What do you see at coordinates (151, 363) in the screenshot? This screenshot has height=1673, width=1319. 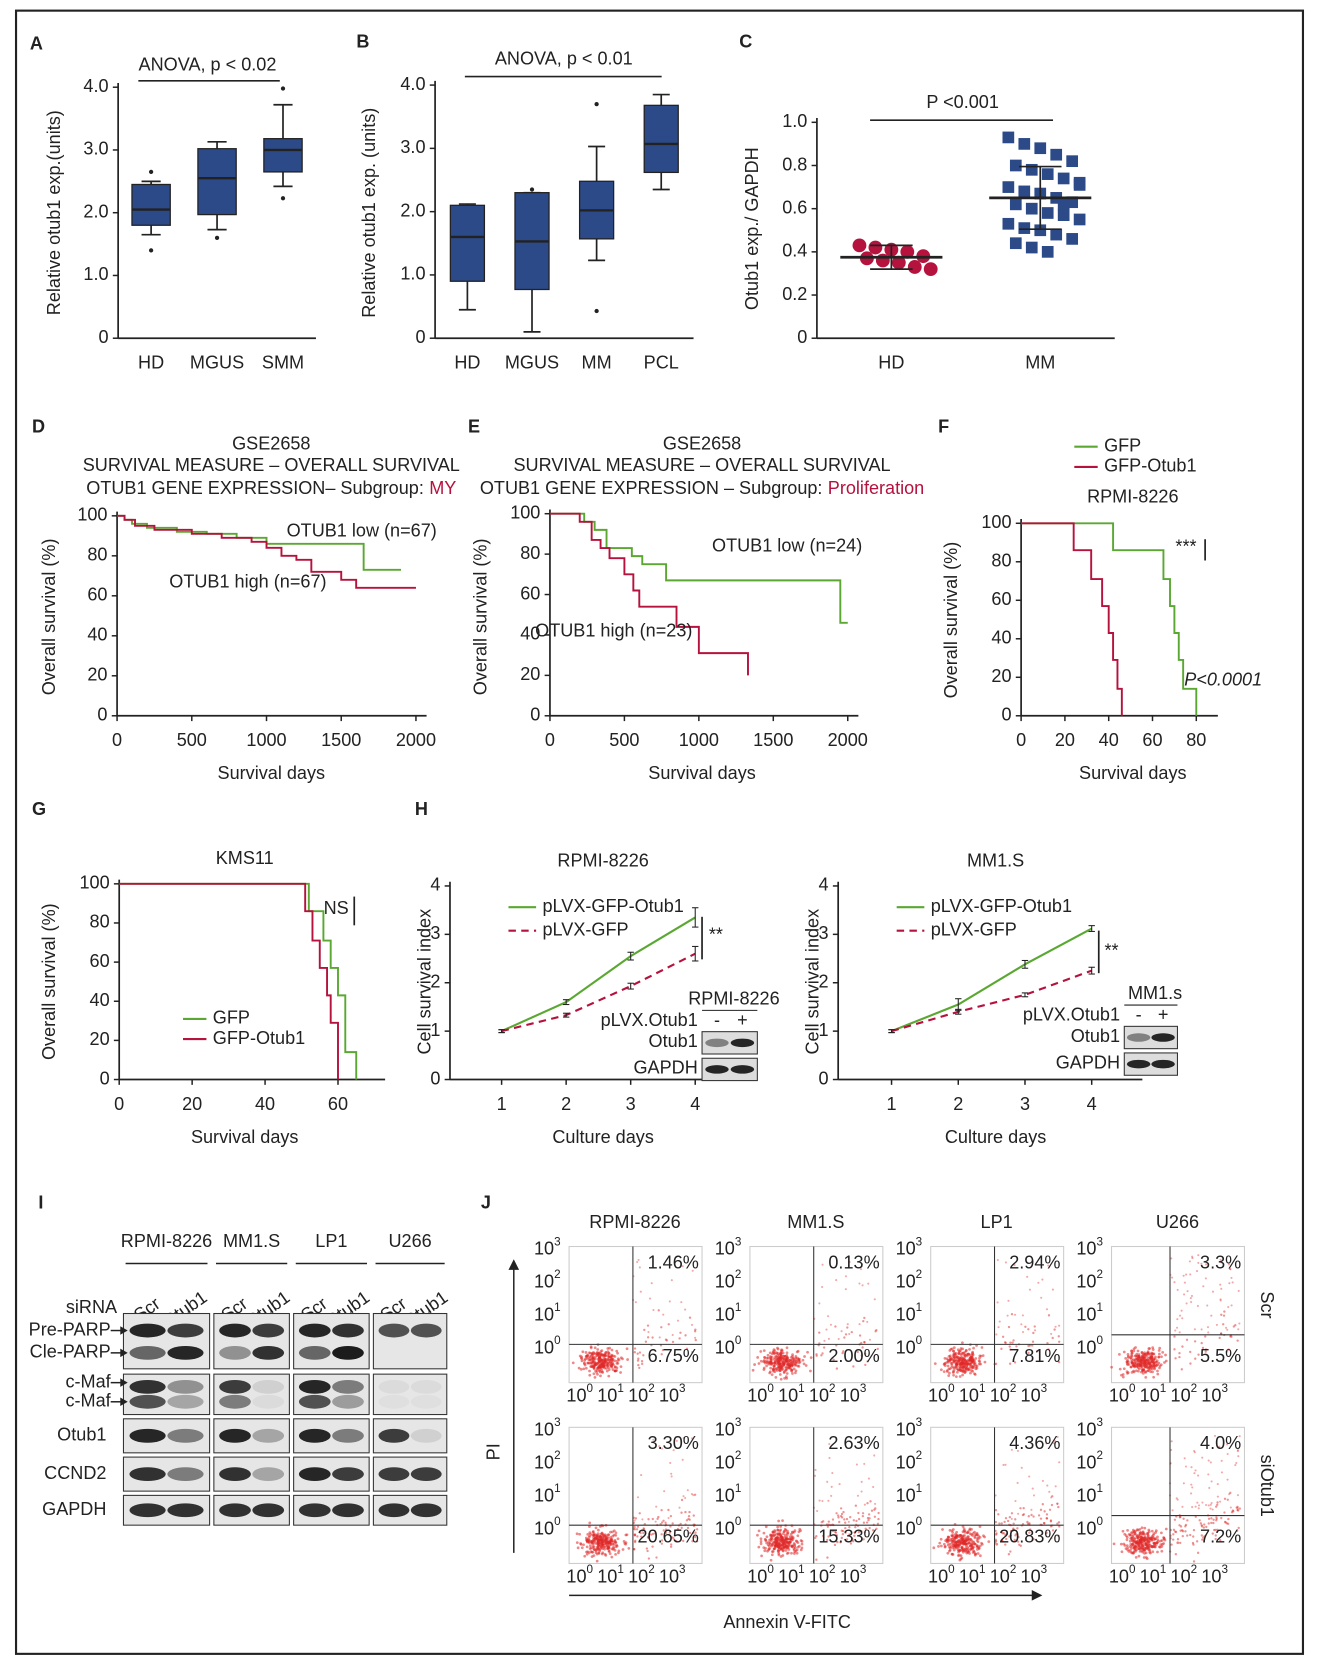 I see `x-tick-label: HD` at bounding box center [151, 363].